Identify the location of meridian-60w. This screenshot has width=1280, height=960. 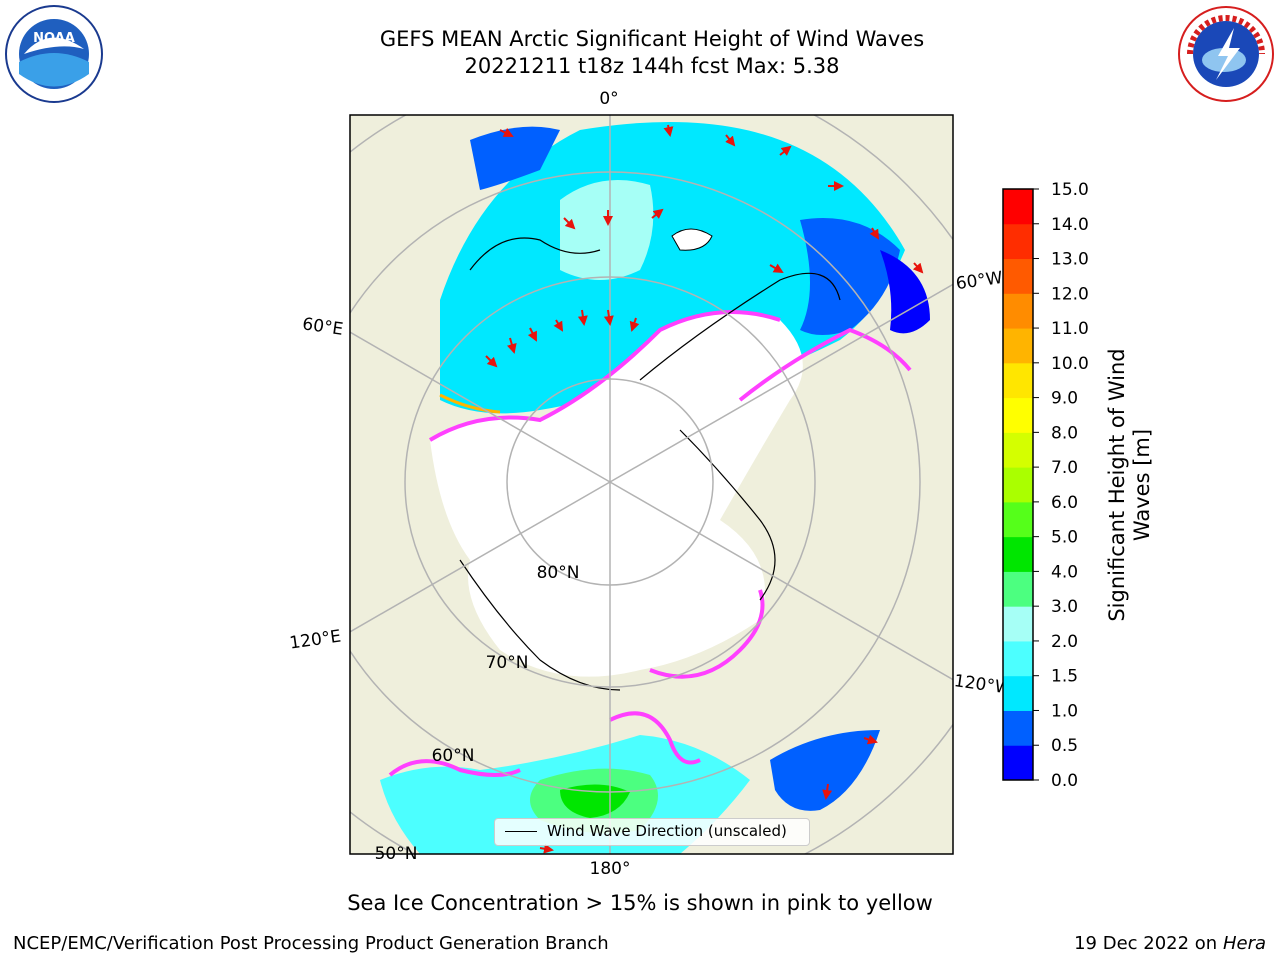
(781, 383).